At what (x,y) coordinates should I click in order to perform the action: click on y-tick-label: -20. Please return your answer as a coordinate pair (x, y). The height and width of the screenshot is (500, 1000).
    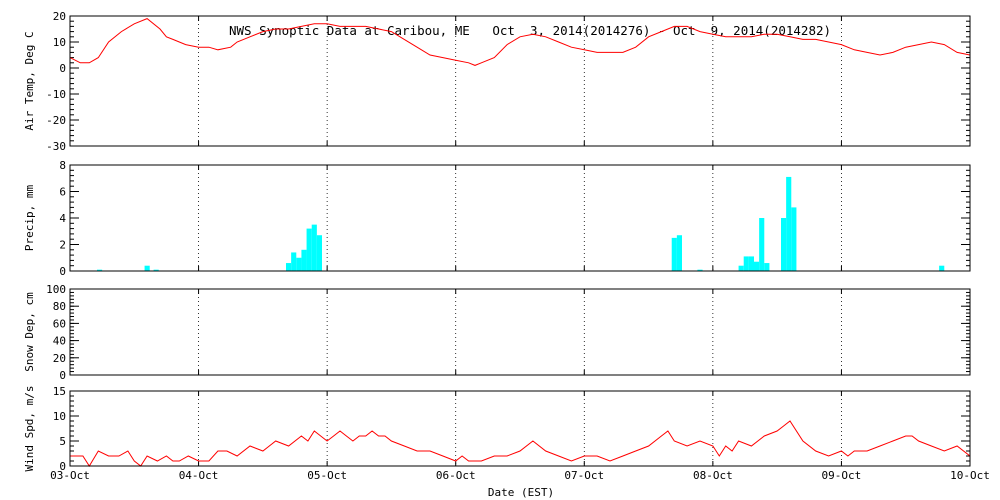
    Looking at the image, I should click on (56, 120).